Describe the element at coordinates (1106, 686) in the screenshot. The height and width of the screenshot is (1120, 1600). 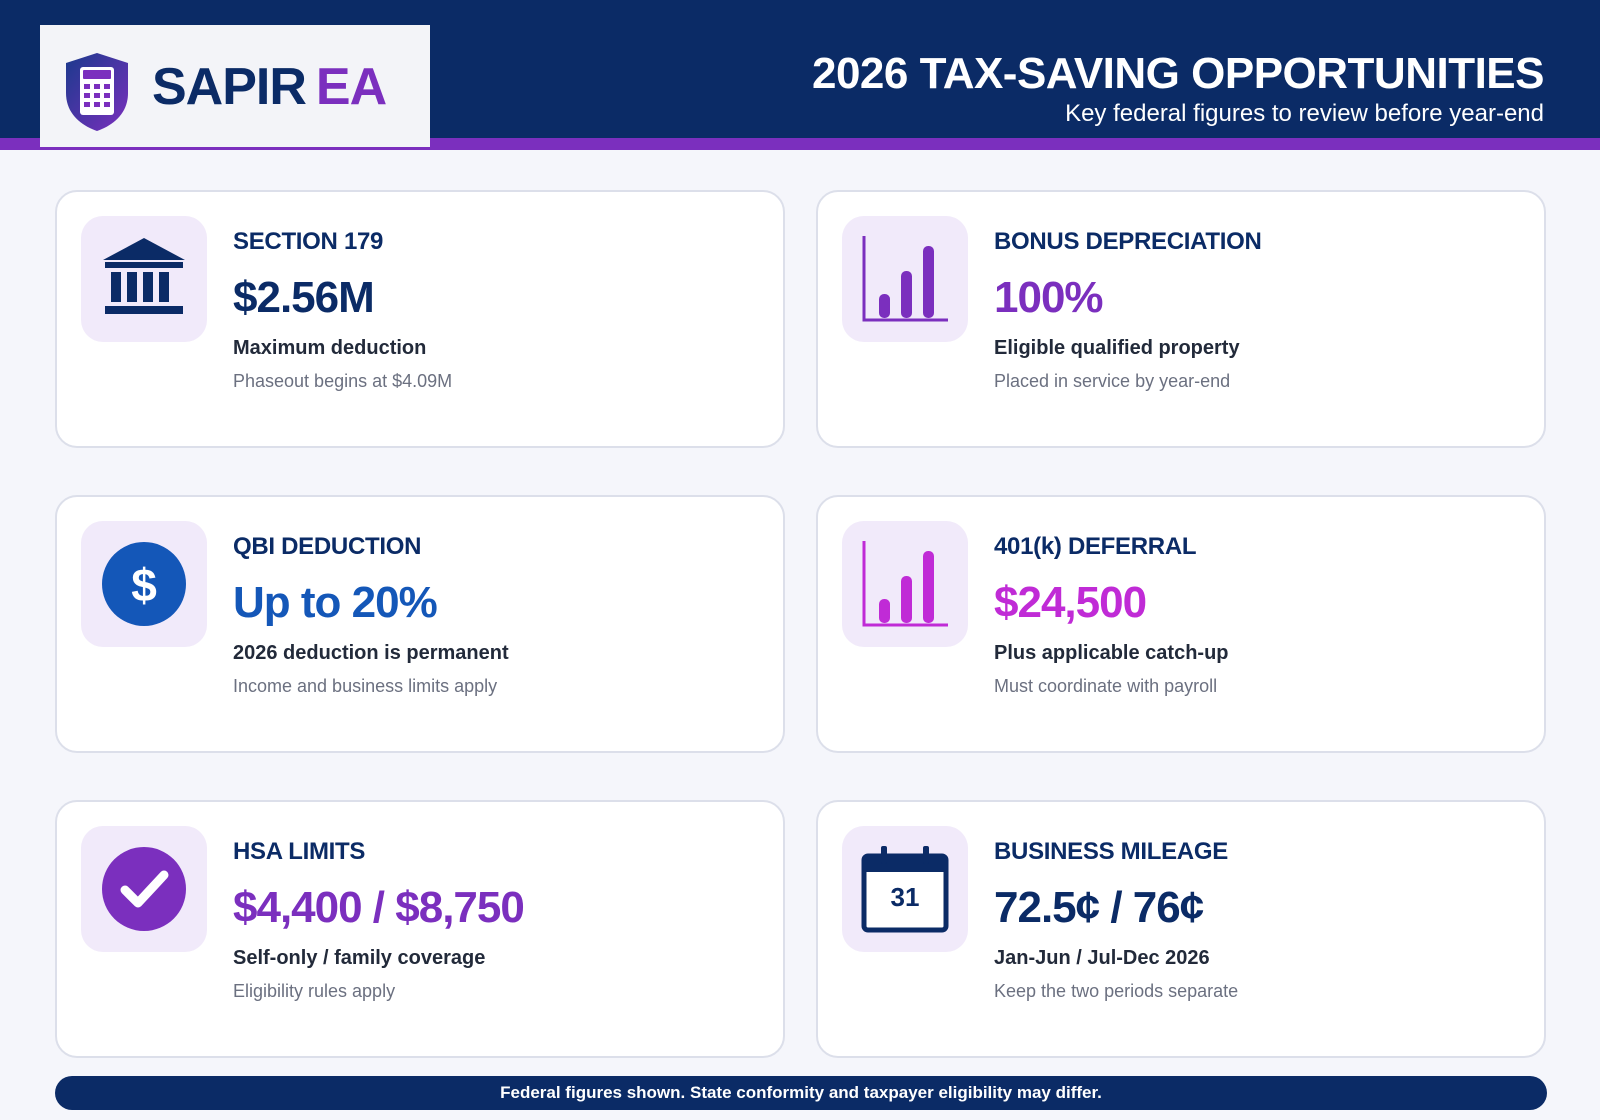
I see `card-note: Must coordinate with payroll` at that location.